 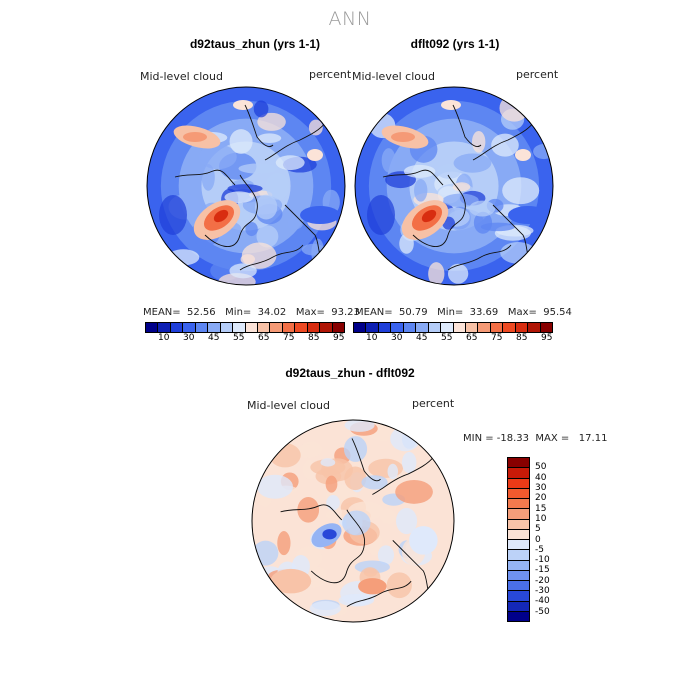 What do you see at coordinates (350, 373) in the screenshot?
I see `panel-3-title: d92taus_zhun - dflt092` at bounding box center [350, 373].